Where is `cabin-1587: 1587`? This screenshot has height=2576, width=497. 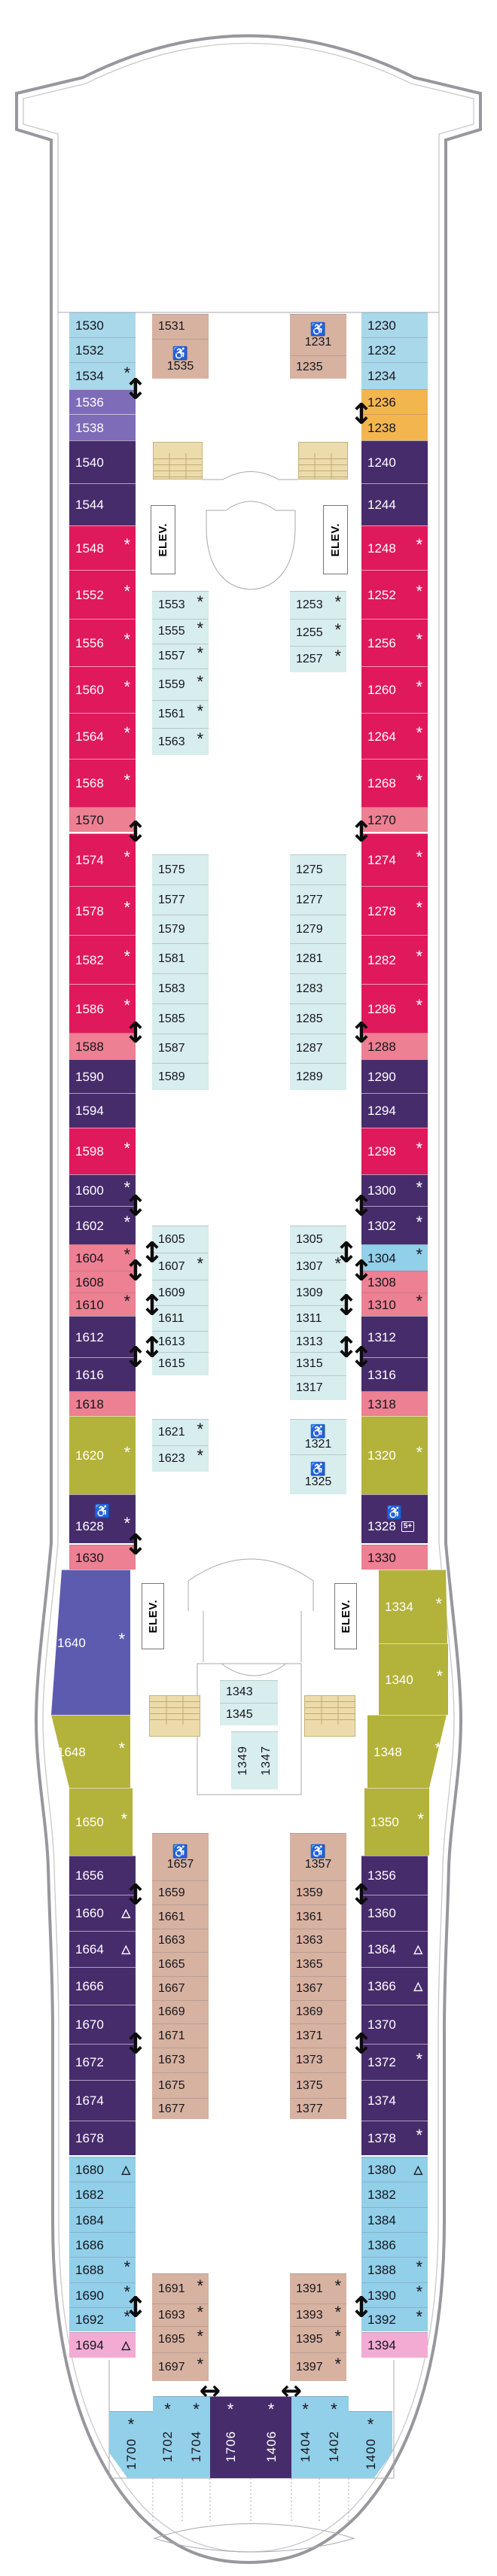 cabin-1587: 1587 is located at coordinates (181, 1049).